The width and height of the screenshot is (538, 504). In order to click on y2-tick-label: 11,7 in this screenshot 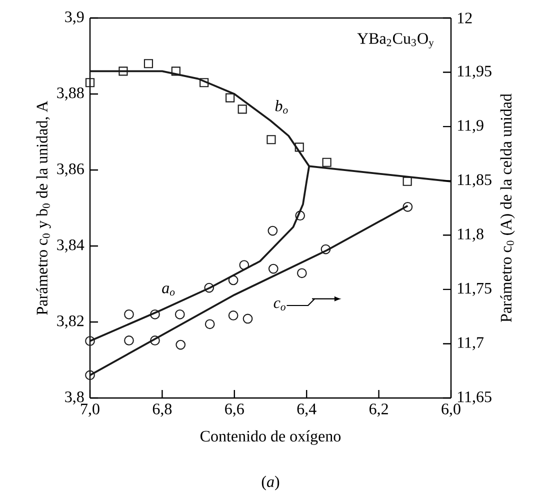, I will do `click(471, 343)`.